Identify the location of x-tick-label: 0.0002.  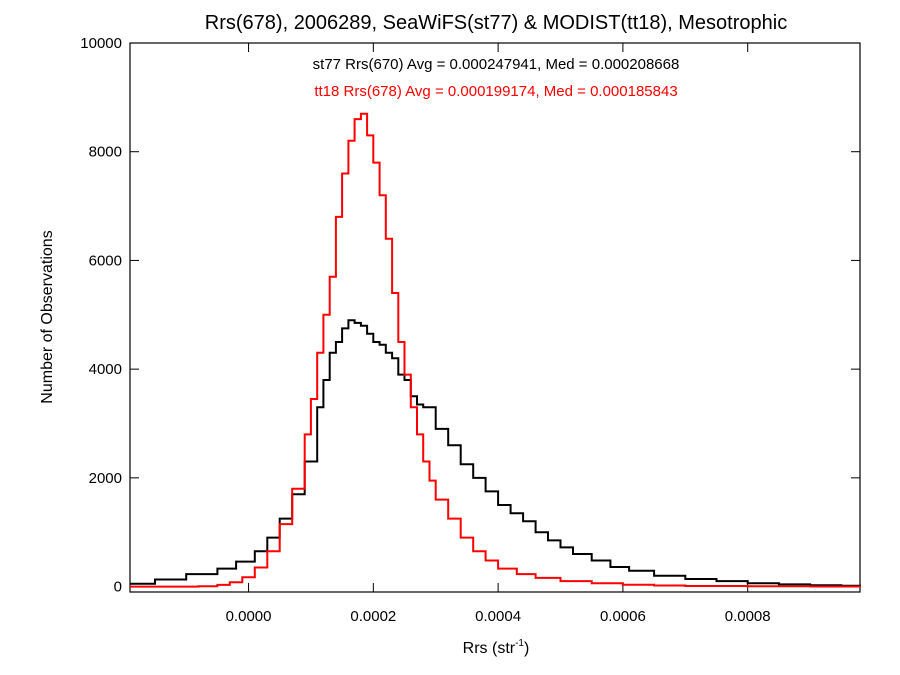
(373, 616).